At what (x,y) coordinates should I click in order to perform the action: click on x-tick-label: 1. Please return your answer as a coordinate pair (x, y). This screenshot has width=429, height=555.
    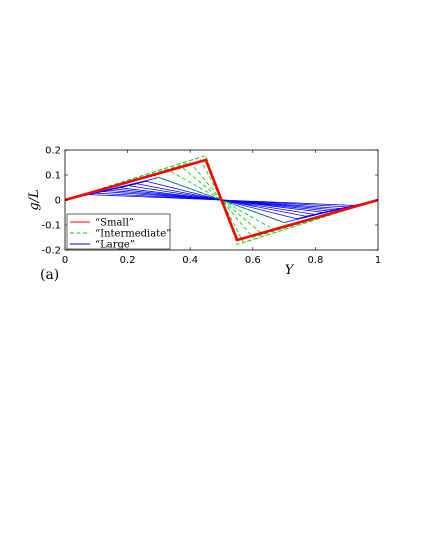
    Looking at the image, I should click on (378, 260).